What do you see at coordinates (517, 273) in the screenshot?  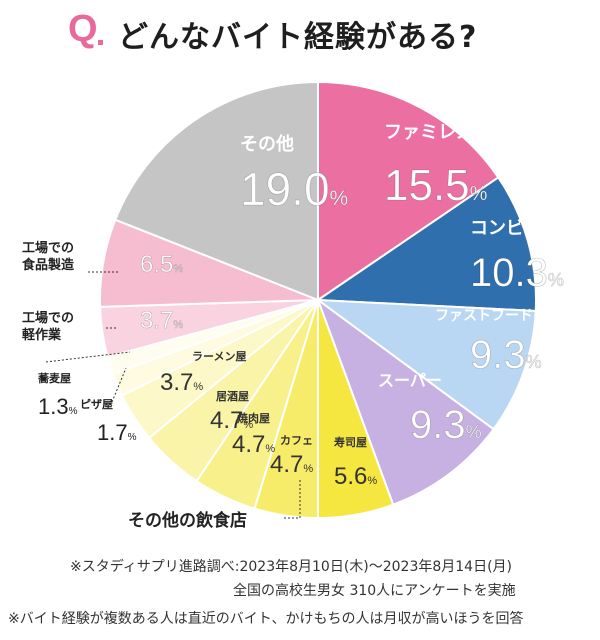 I see `slice-value: 10.3%` at bounding box center [517, 273].